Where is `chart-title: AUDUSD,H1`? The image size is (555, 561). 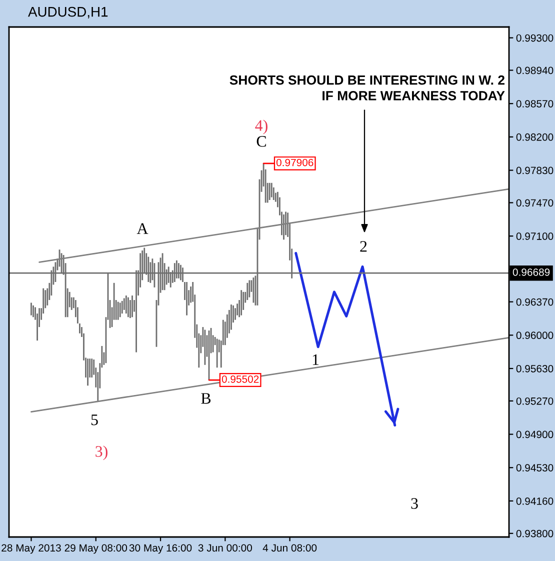 chart-title: AUDUSD,H1 is located at coordinates (68, 12).